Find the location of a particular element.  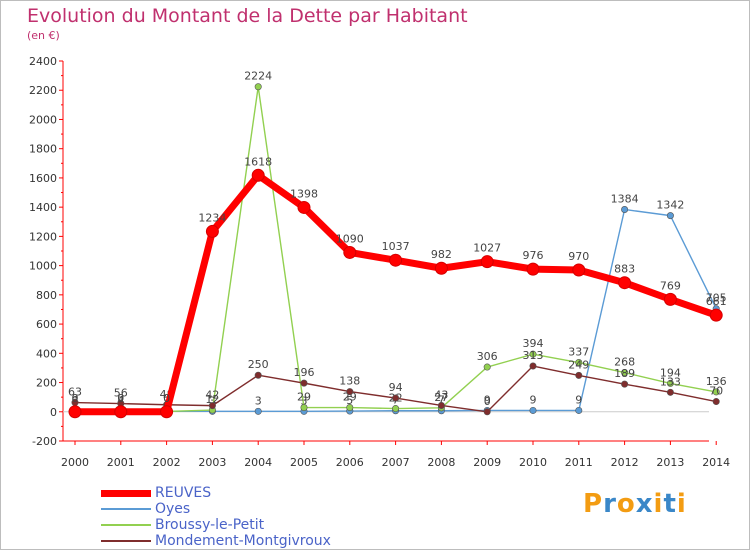

data-label: 249 is located at coordinates (578, 364).